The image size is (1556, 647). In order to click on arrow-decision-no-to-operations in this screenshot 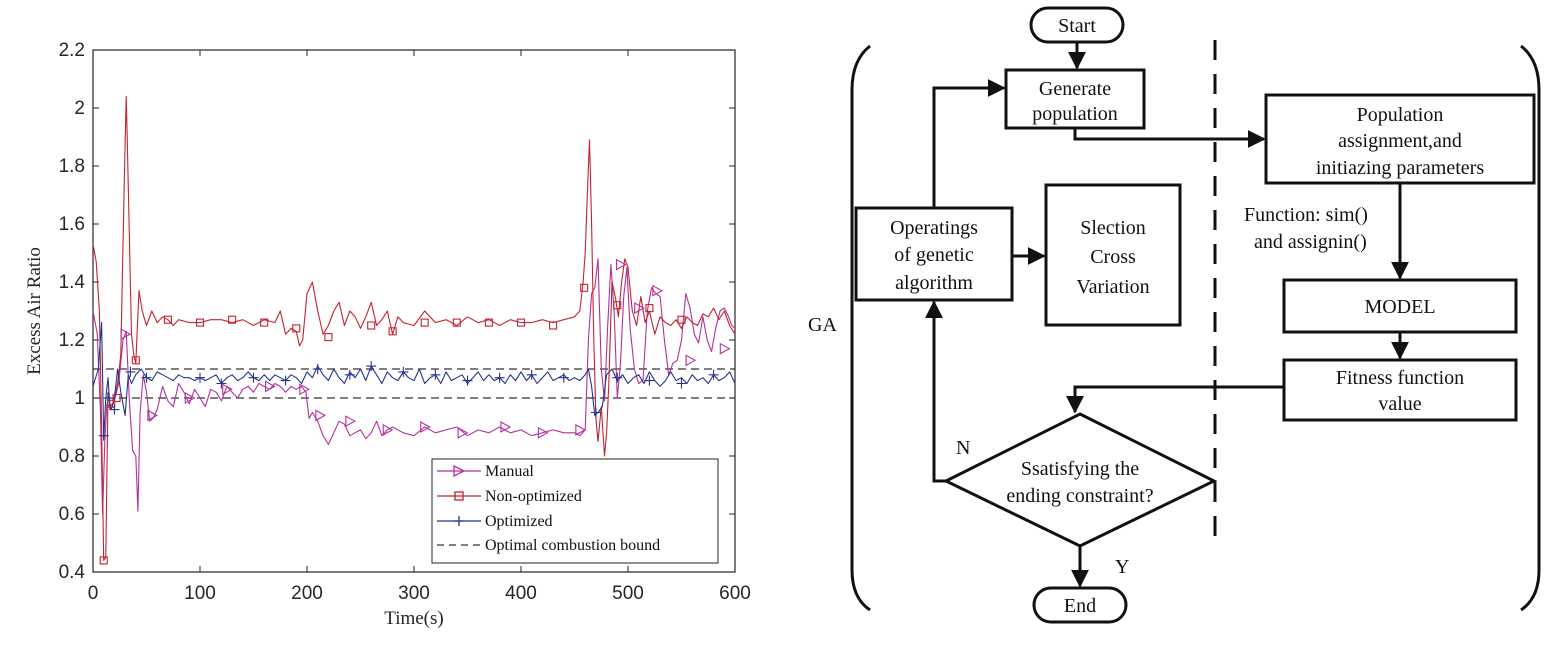, I will do `click(935, 391)`.